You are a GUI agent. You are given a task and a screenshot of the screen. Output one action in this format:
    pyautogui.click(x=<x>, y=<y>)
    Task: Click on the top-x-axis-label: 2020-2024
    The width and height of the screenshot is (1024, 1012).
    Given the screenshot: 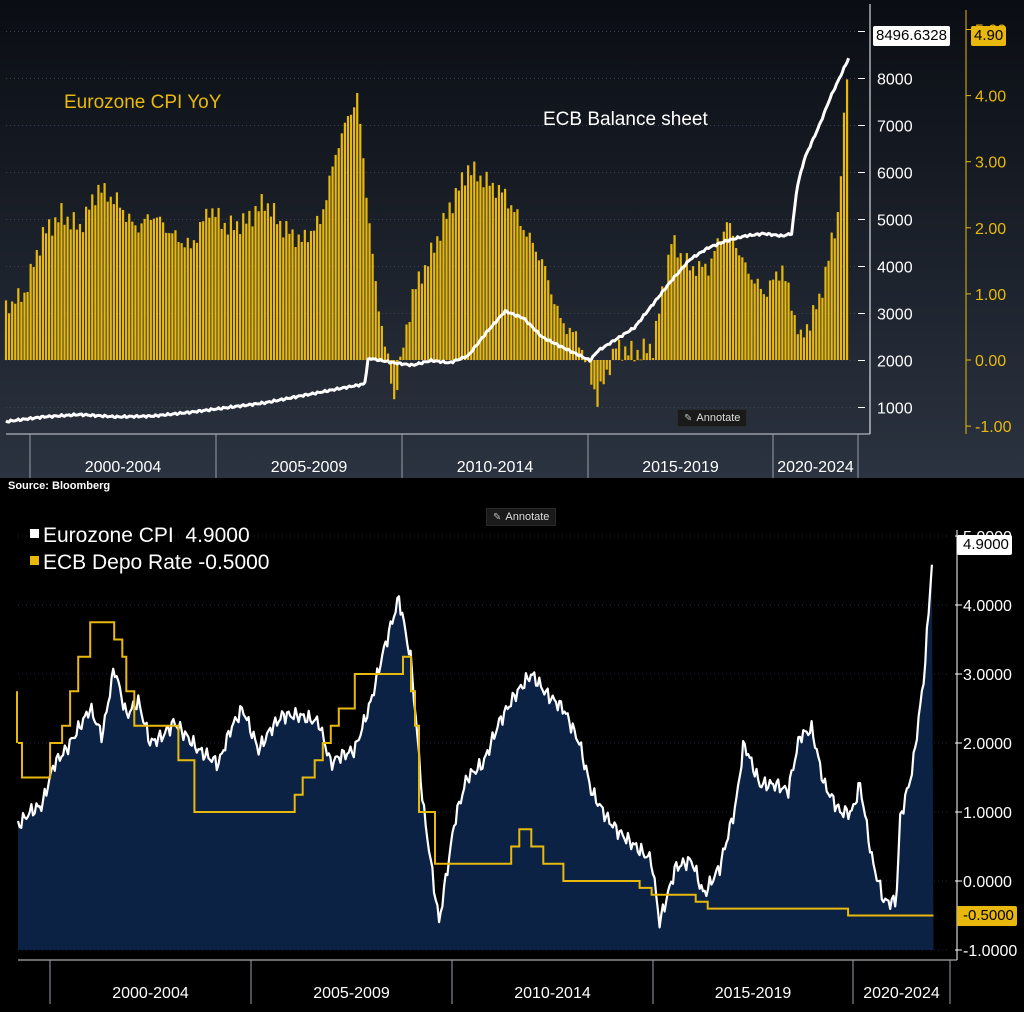 What is the action you would take?
    pyautogui.click(x=815, y=467)
    